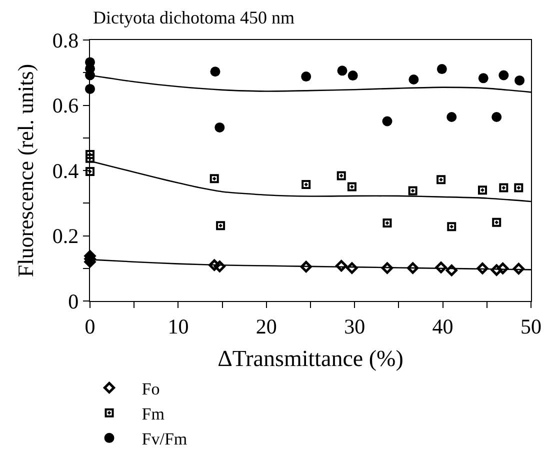  I want to click on y-tick-label: 0.2, so click(65, 236).